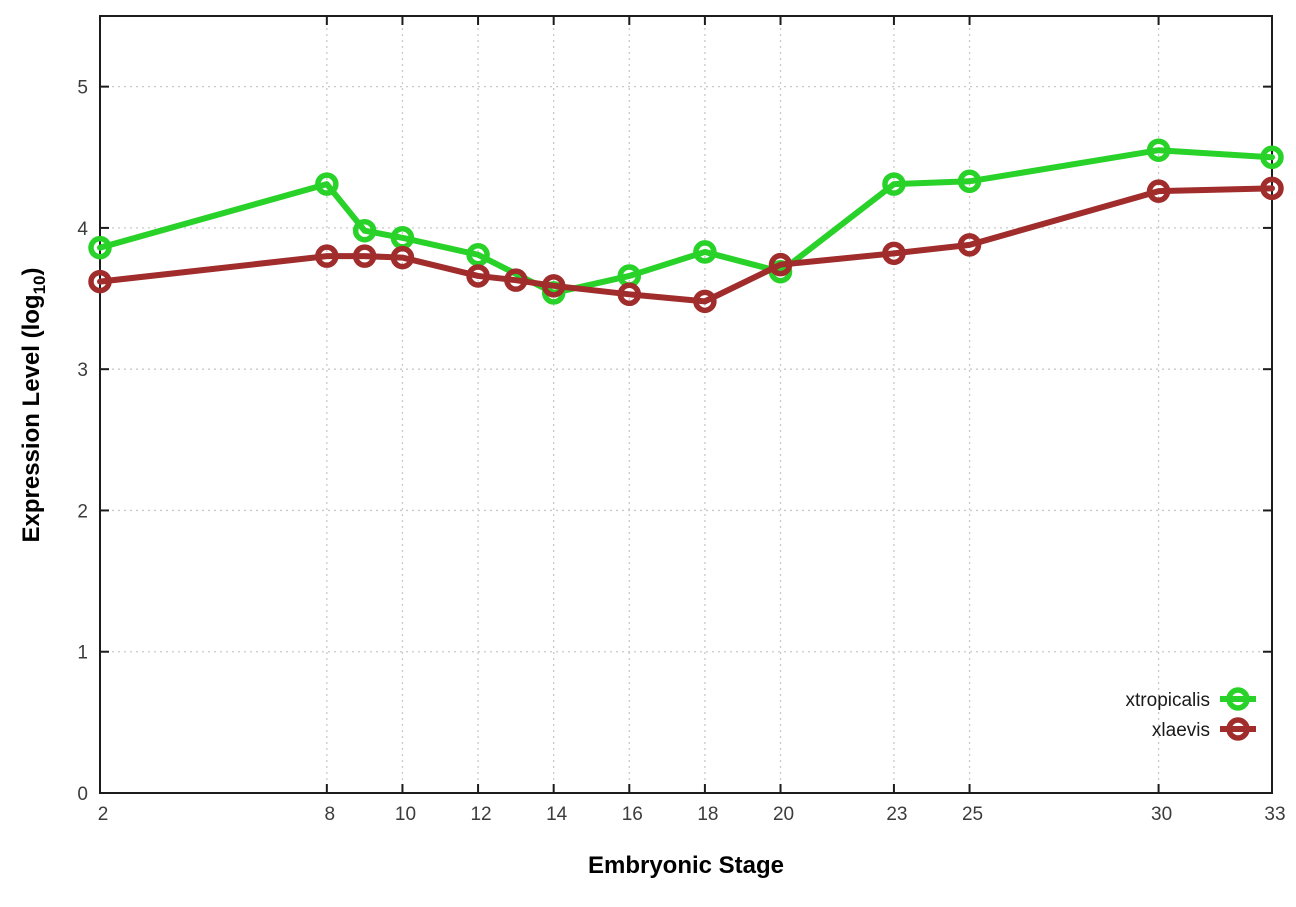 Image resolution: width=1296 pixels, height=907 pixels. I want to click on x-tick-label: 12, so click(480, 814).